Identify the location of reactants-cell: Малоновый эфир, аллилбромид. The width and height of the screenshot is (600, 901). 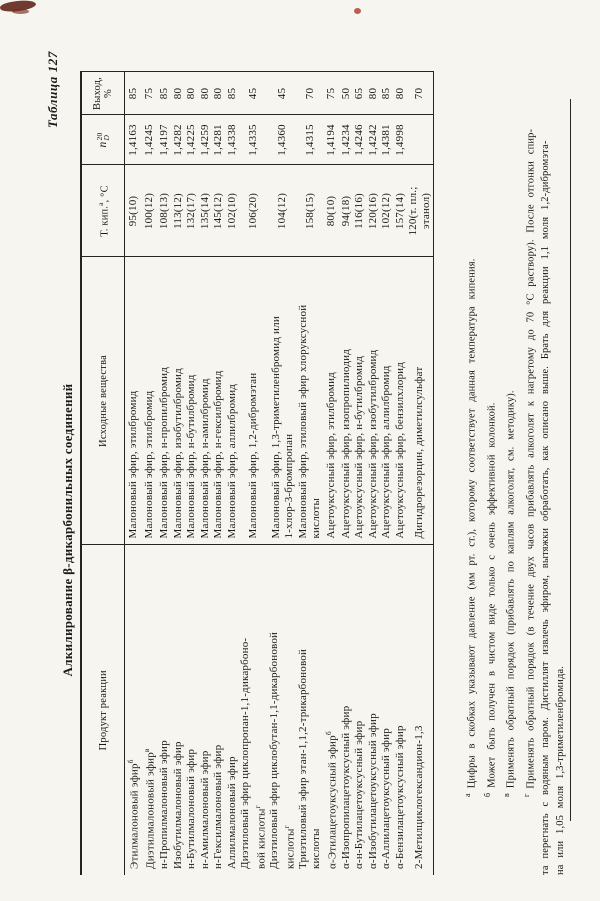
(232, 401).